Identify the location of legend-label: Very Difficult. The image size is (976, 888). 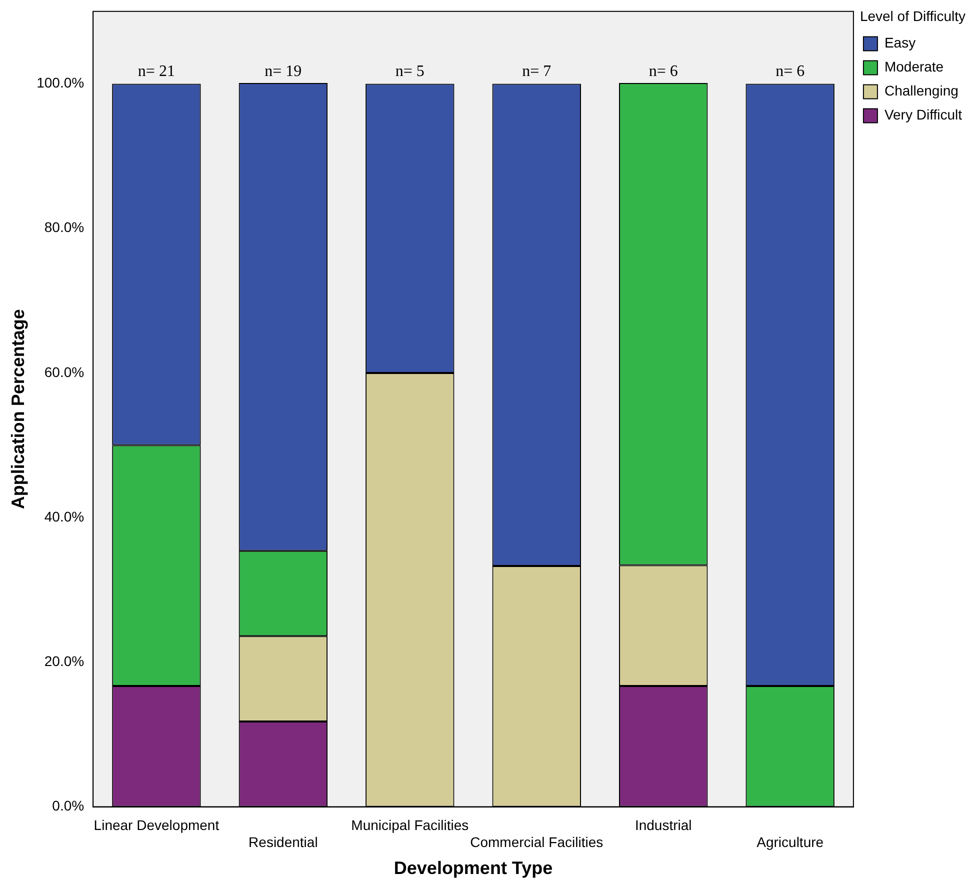
(923, 114).